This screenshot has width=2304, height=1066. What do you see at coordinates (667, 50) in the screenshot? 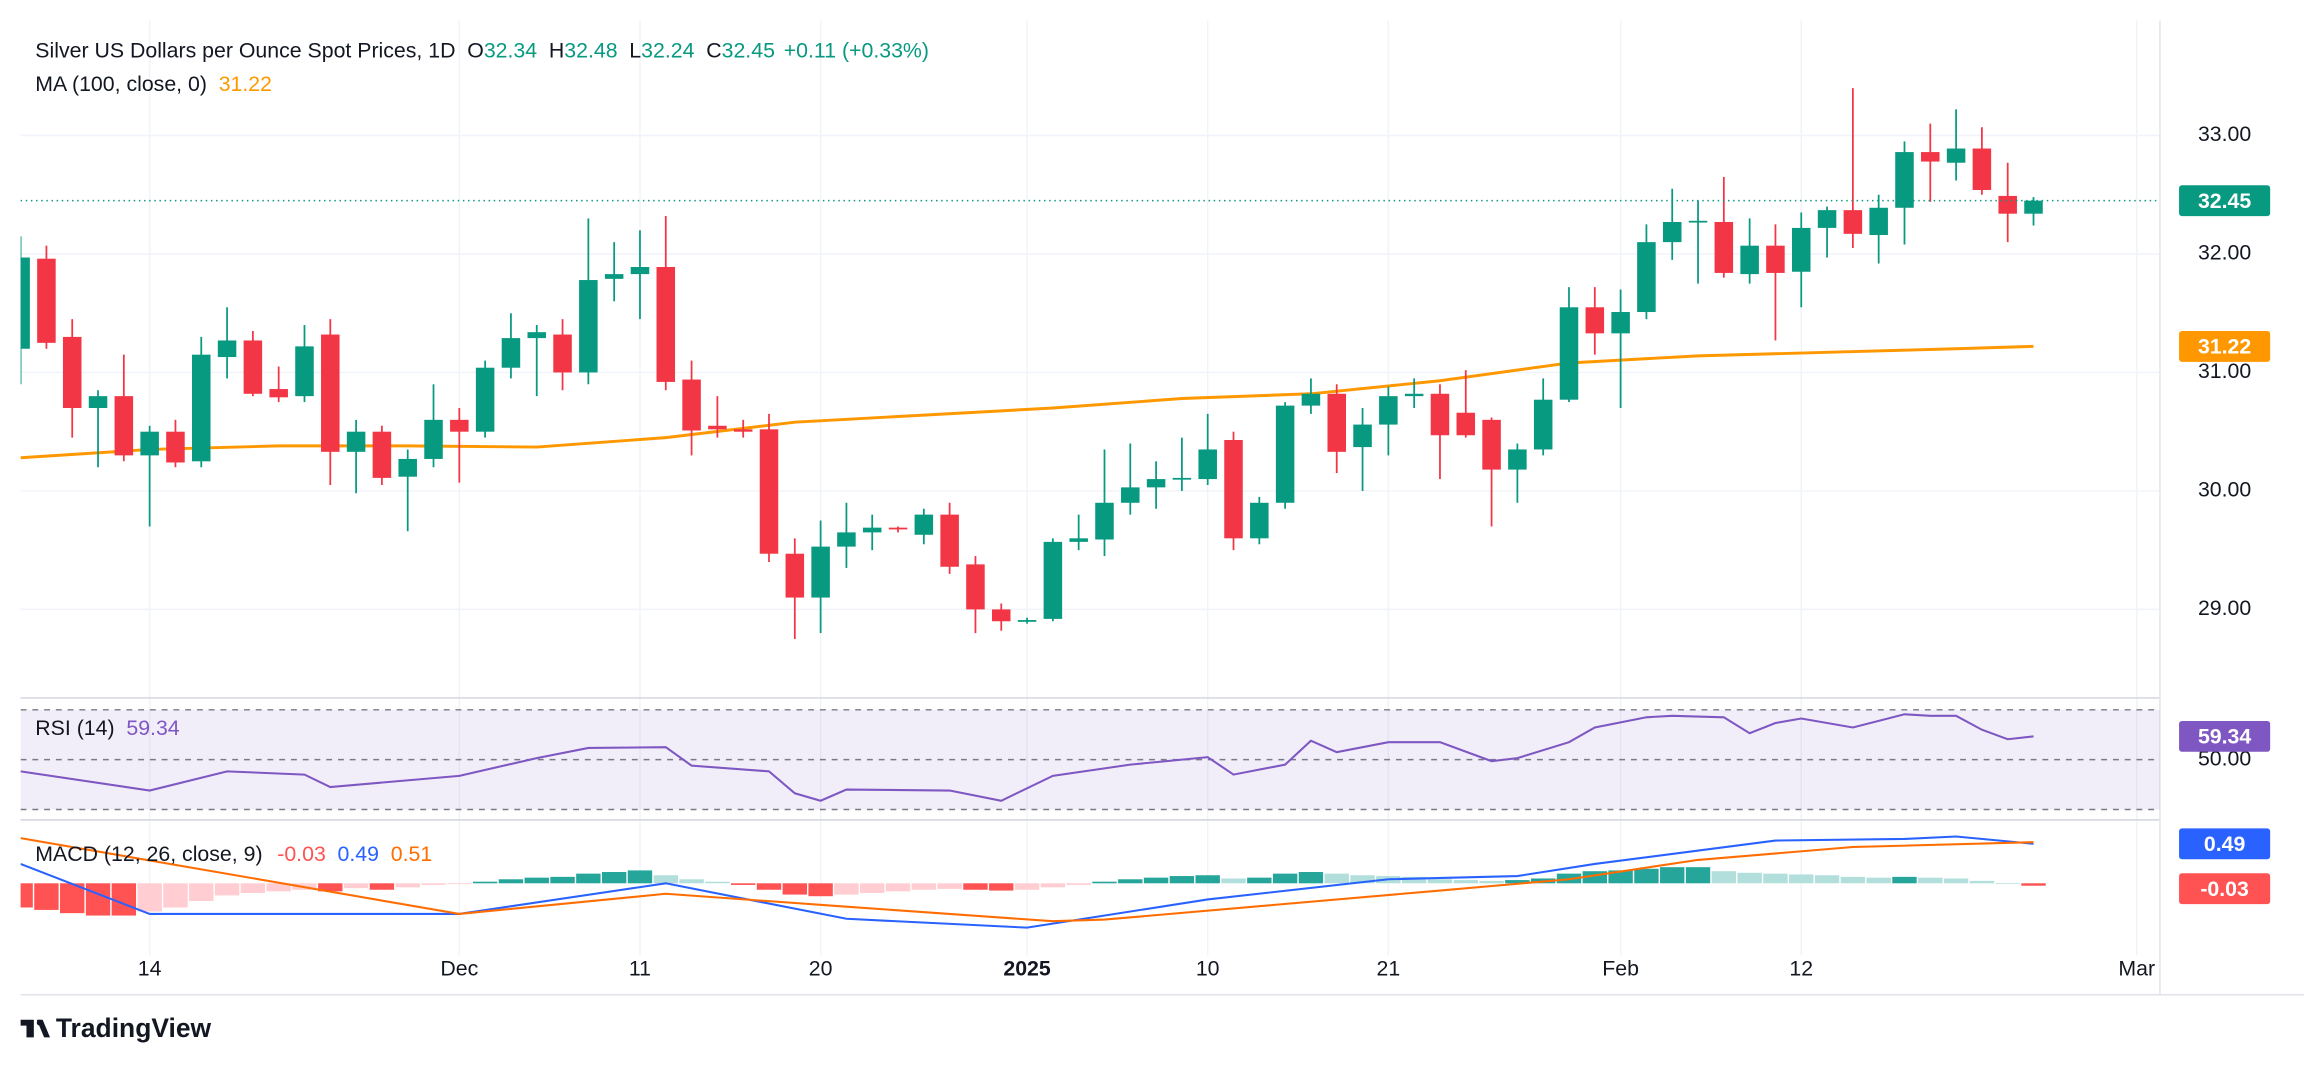
I see `ohlc-value: 32.24` at bounding box center [667, 50].